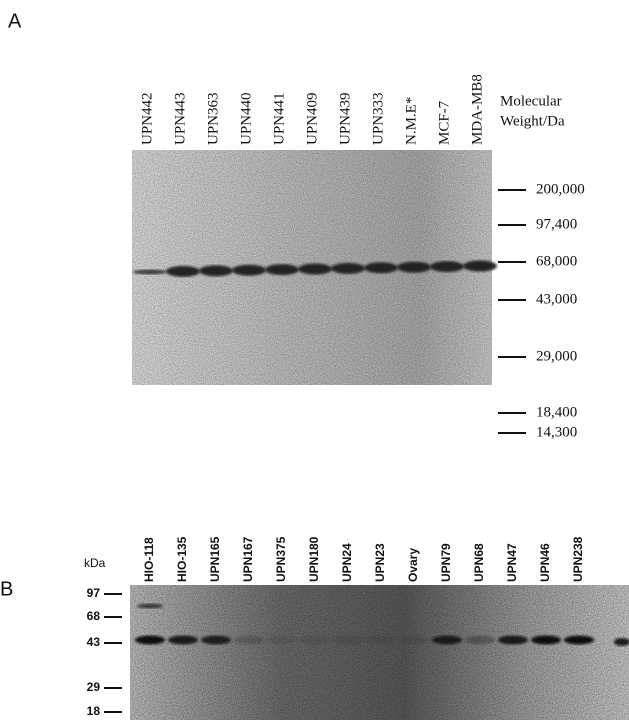 This screenshot has height=720, width=629. Describe the element at coordinates (94, 711) in the screenshot. I see `marker-label: 18` at that location.